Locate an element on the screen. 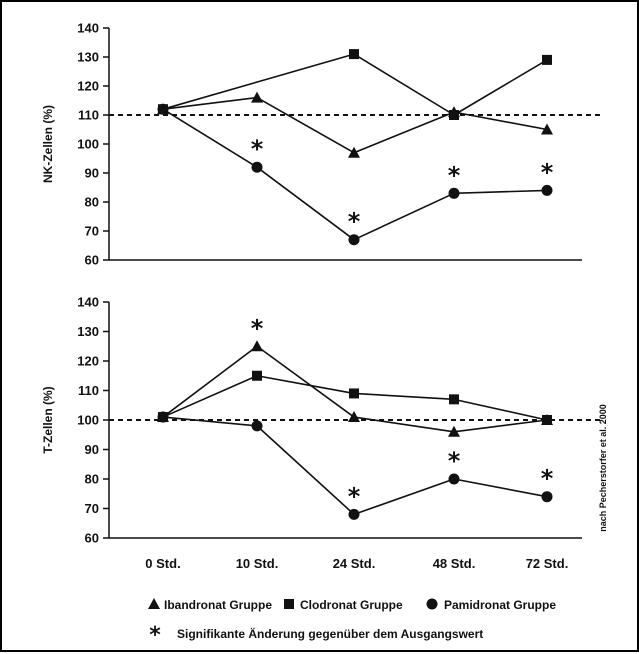 Image resolution: width=639 pixels, height=654 pixels. legend-label: Ibandronat Gruppe is located at coordinates (218, 605).